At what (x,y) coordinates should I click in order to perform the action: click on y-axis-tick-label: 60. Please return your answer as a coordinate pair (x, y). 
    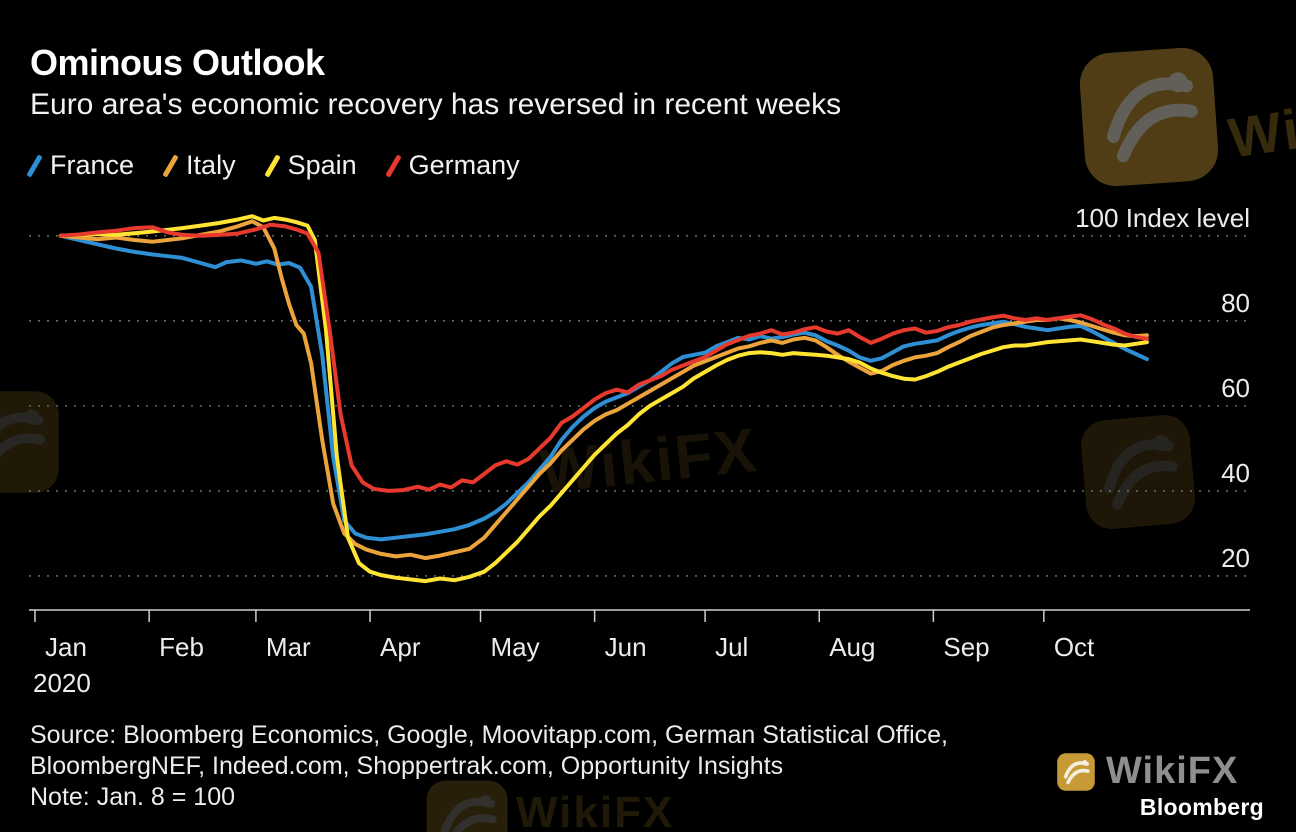
    Looking at the image, I should click on (1235, 388).